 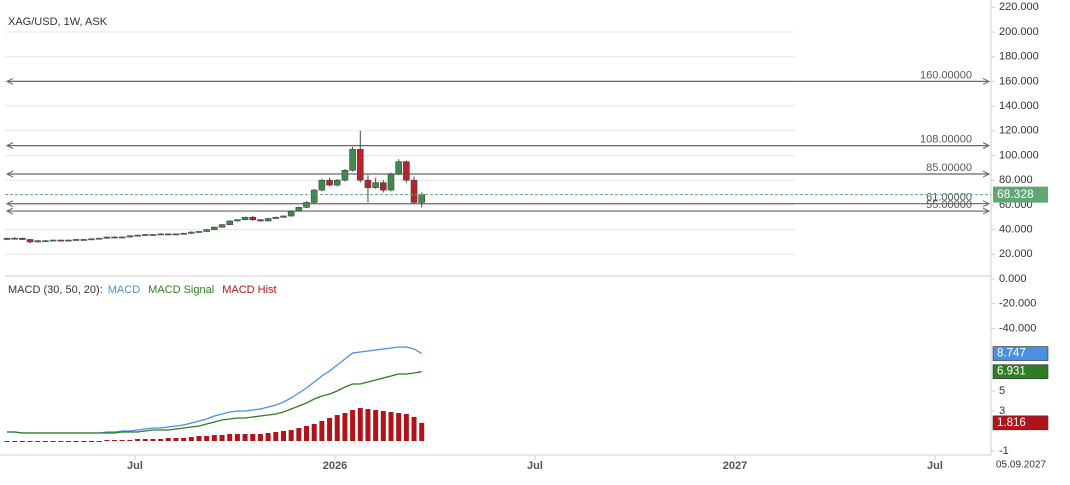 What do you see at coordinates (1017, 328) in the screenshot?
I see `y-tick-label: -40.000` at bounding box center [1017, 328].